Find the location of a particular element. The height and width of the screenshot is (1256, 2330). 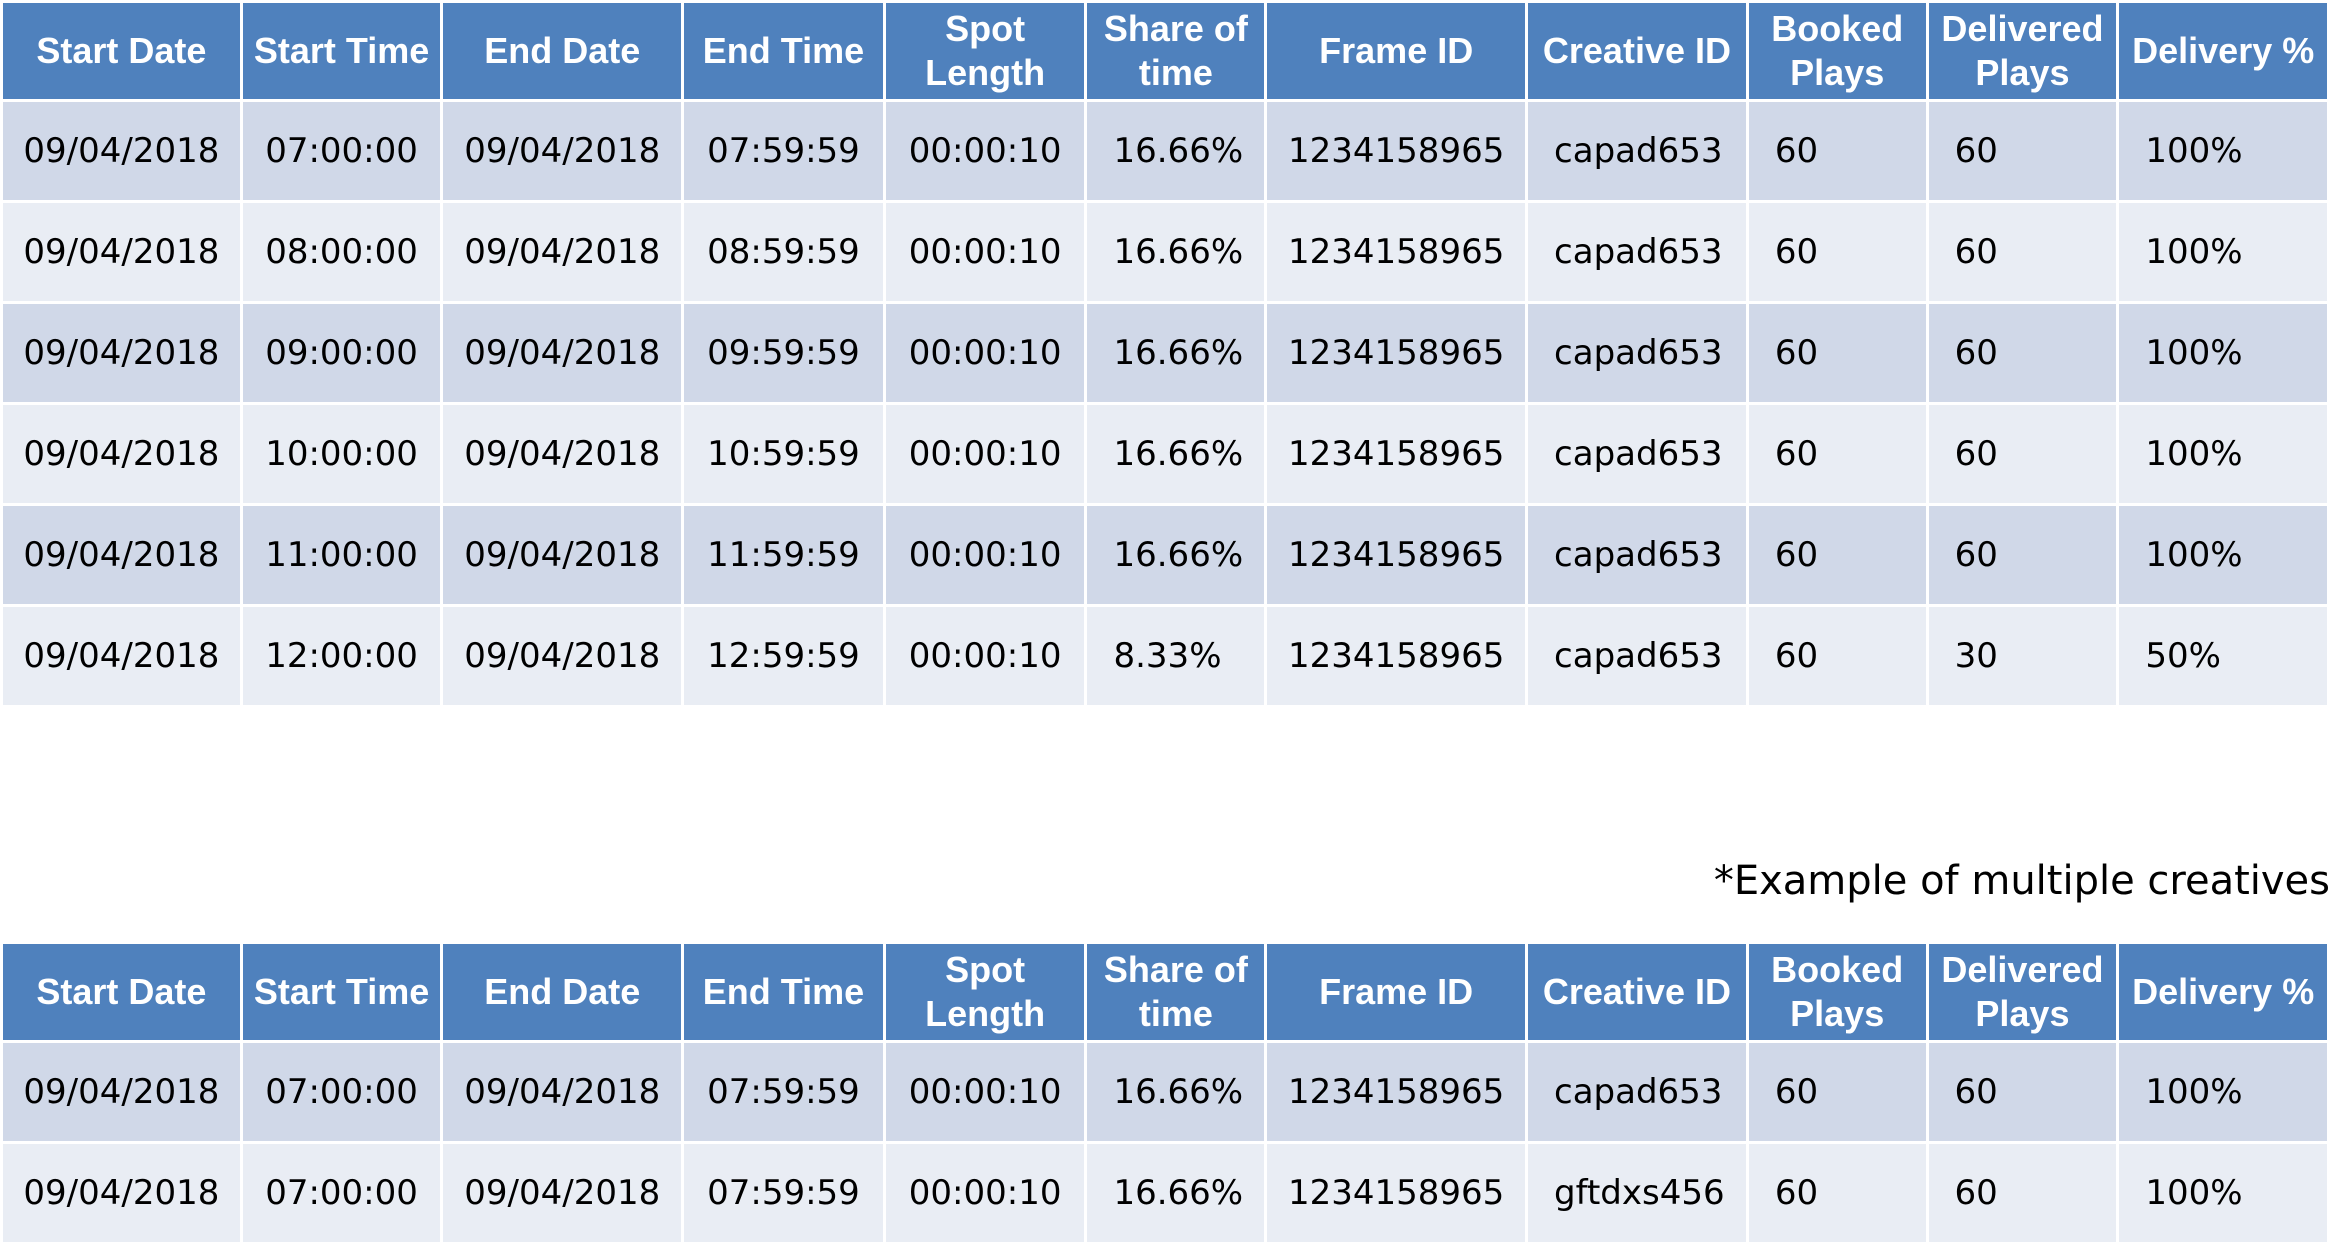

cell-start-time: 12:00:00 is located at coordinates (341, 656).